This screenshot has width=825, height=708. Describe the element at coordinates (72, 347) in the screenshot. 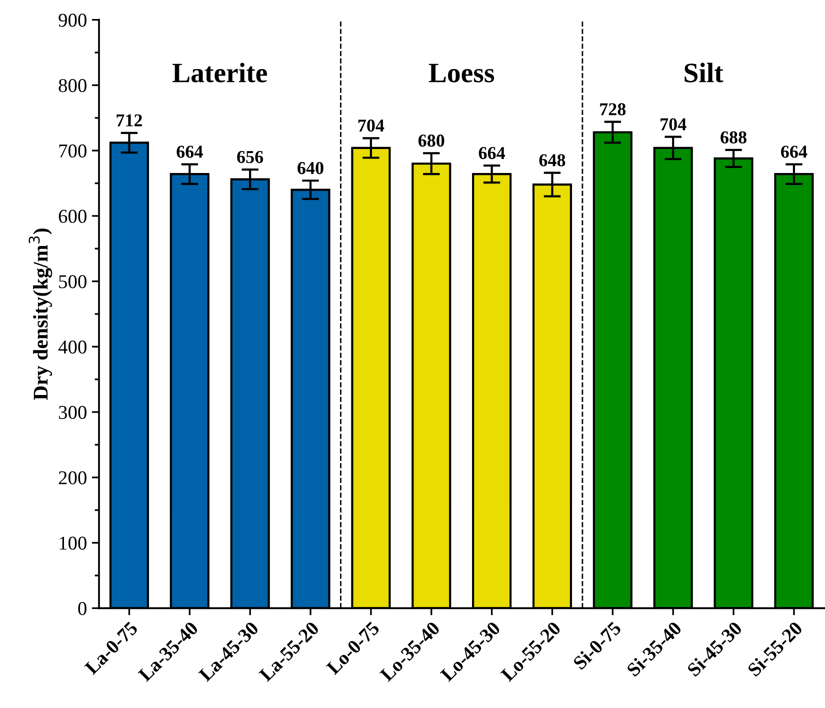

I see `y-tick-label: 400` at that location.